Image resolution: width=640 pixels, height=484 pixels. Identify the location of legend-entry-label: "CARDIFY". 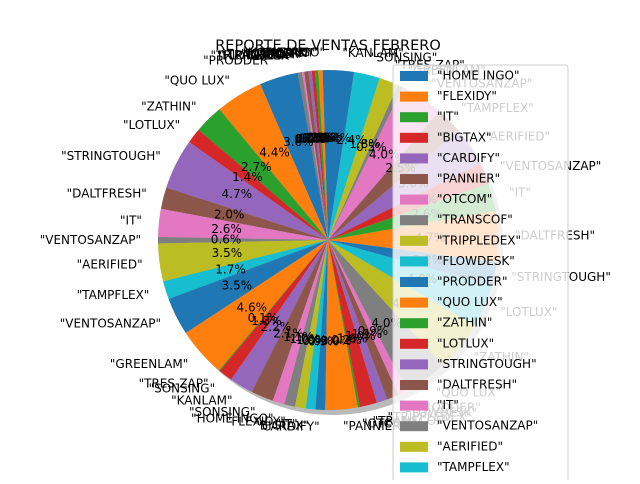
(468, 158).